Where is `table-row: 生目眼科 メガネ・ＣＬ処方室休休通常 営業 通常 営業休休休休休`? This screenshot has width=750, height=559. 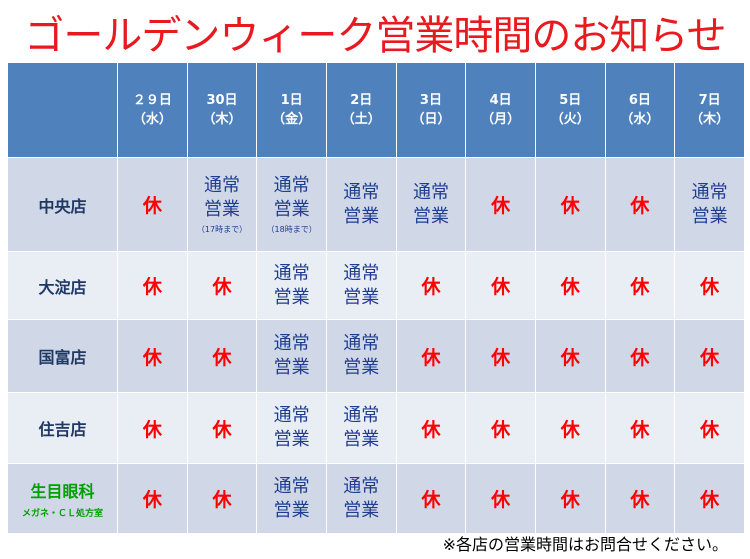
table-row: 生目眼科 メガネ・ＣＬ処方室休休通常 営業 通常 営業休休休休休 is located at coordinates (376, 498).